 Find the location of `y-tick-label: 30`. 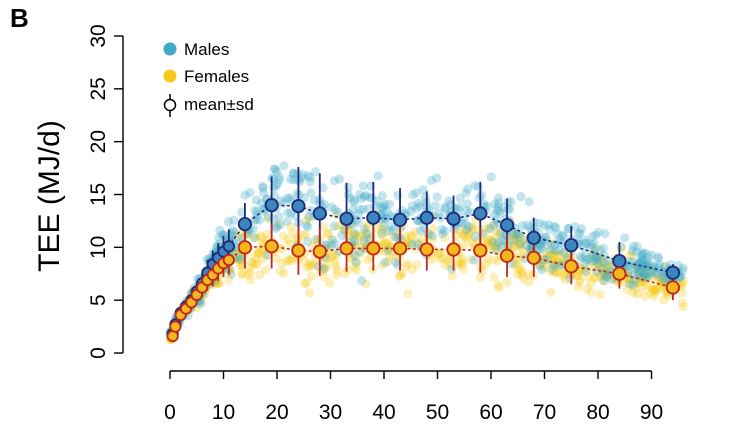

y-tick-label: 30 is located at coordinates (98, 35).